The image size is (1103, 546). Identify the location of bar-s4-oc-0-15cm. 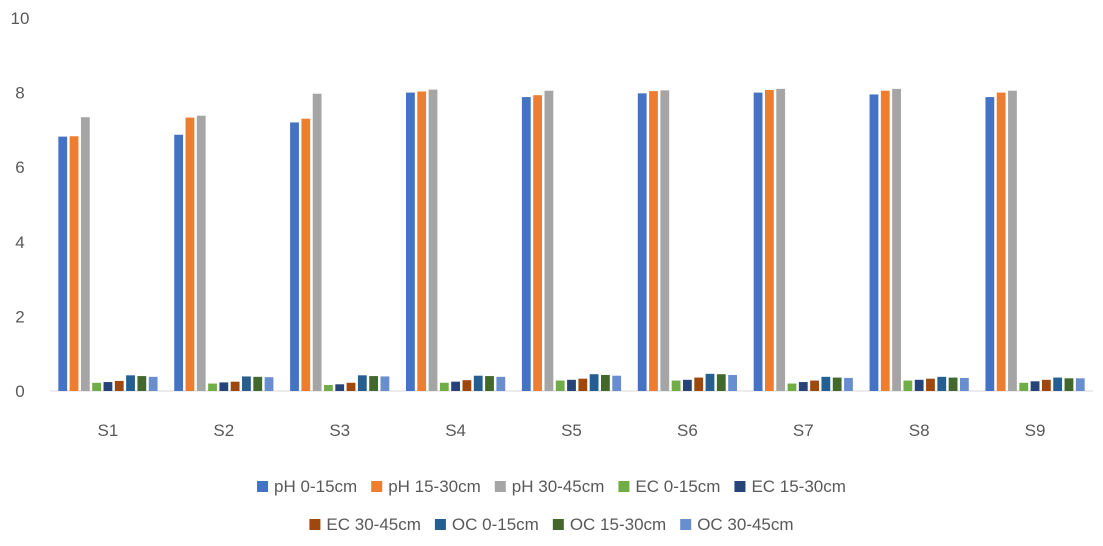
(478, 383).